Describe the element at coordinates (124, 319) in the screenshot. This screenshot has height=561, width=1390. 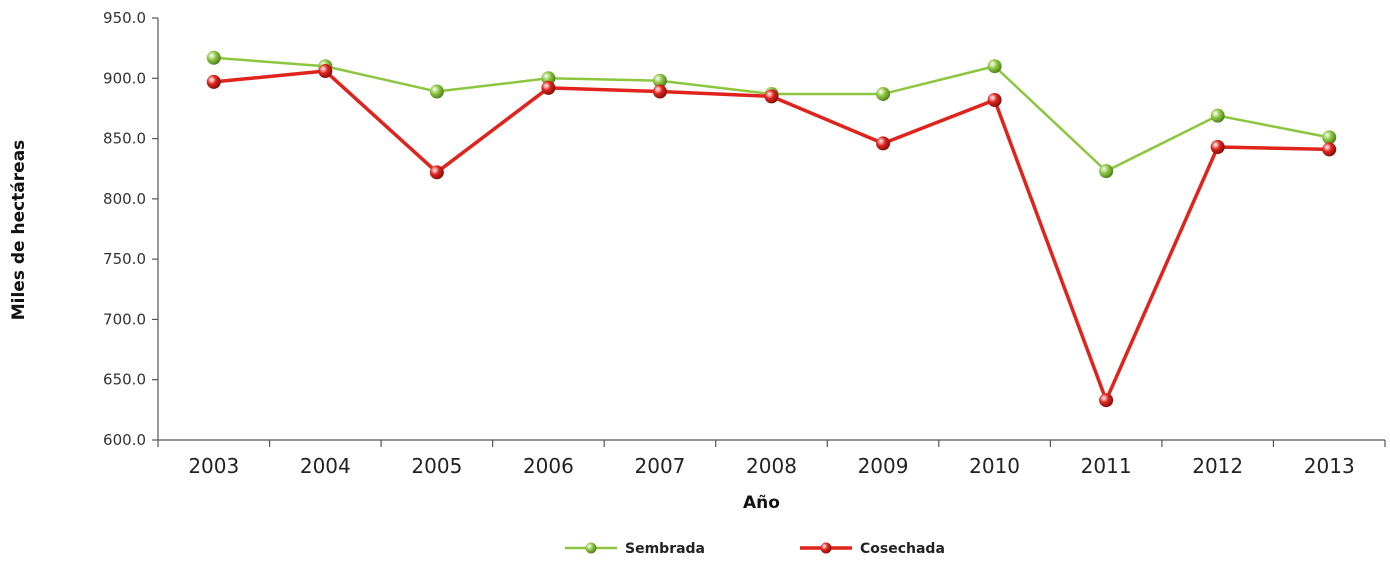
I see `y-tick-label: 700.0` at that location.